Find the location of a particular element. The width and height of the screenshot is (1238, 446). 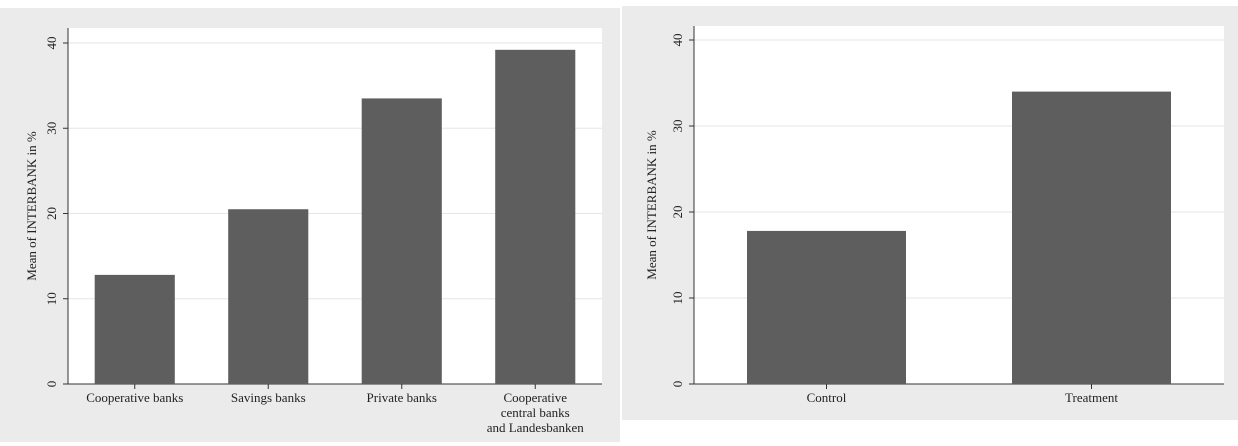

category-label: Savings banks is located at coordinates (268, 397).